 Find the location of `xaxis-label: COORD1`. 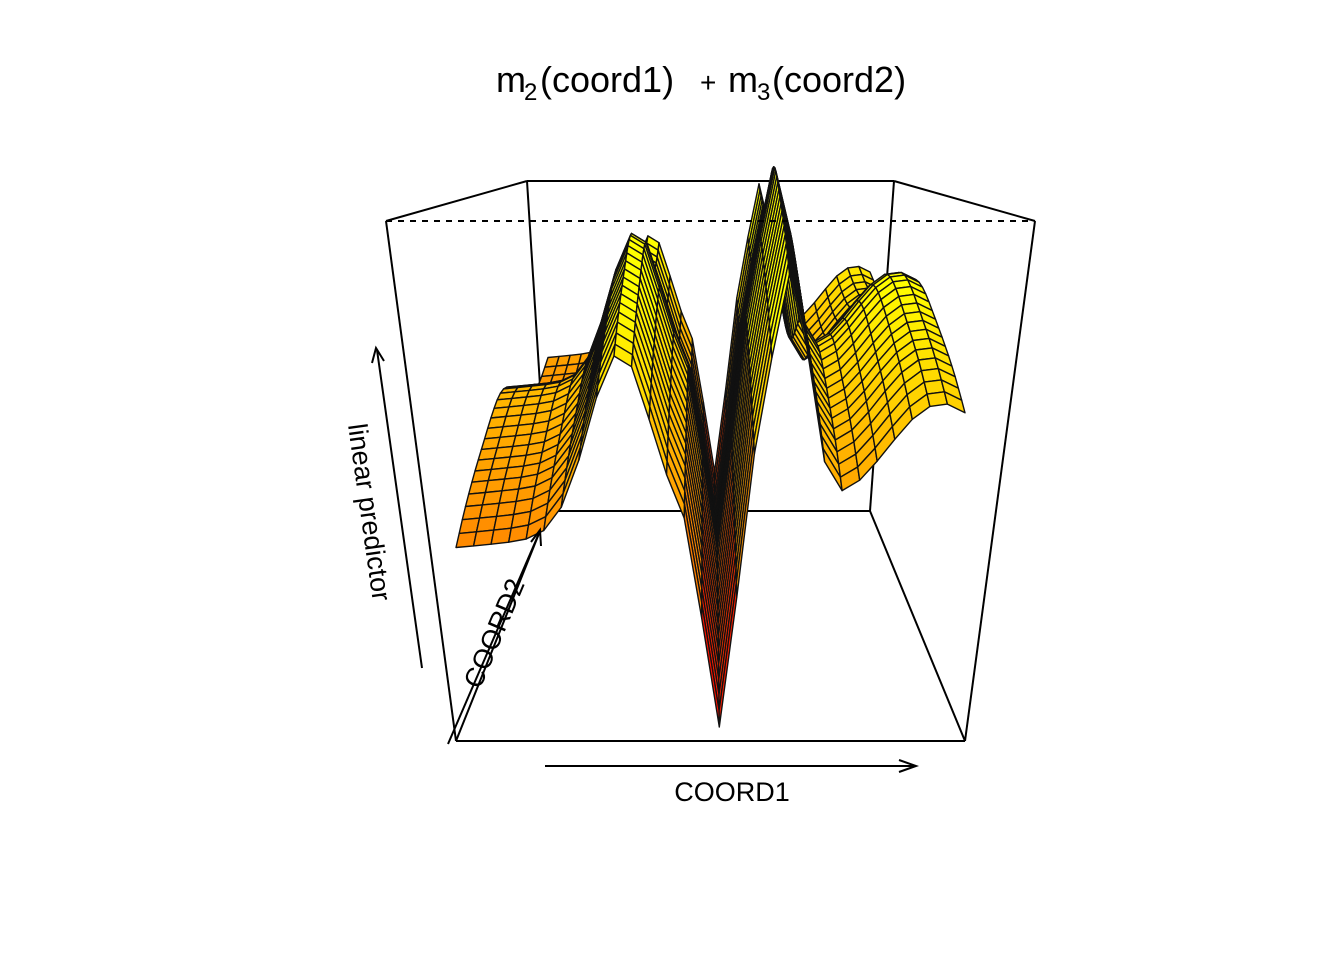

xaxis-label: COORD1 is located at coordinates (732, 792).